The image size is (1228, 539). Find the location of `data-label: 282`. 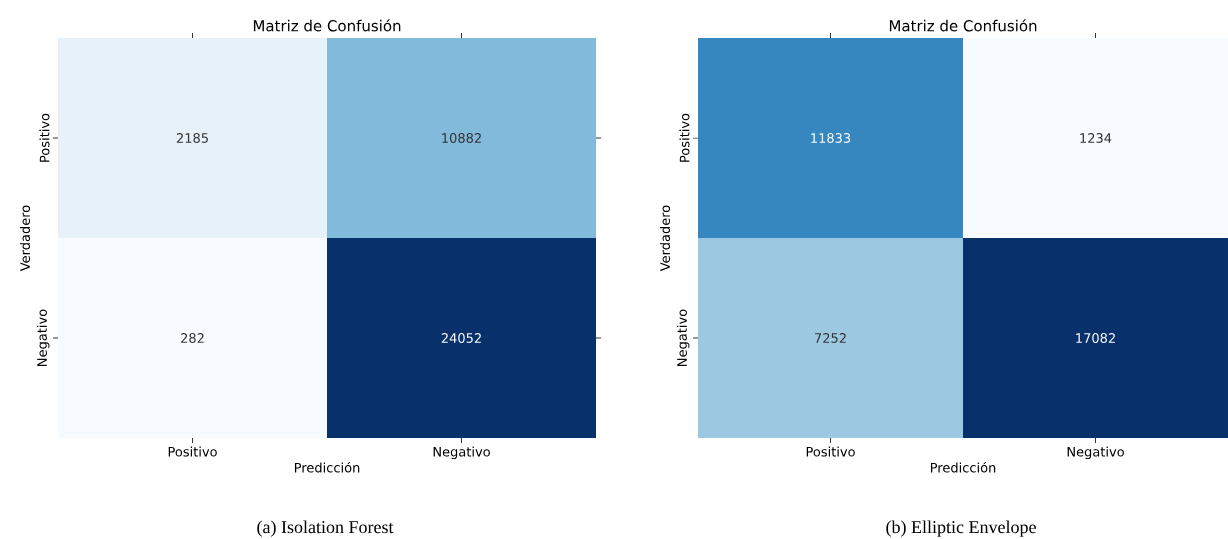

data-label: 282 is located at coordinates (192, 338).